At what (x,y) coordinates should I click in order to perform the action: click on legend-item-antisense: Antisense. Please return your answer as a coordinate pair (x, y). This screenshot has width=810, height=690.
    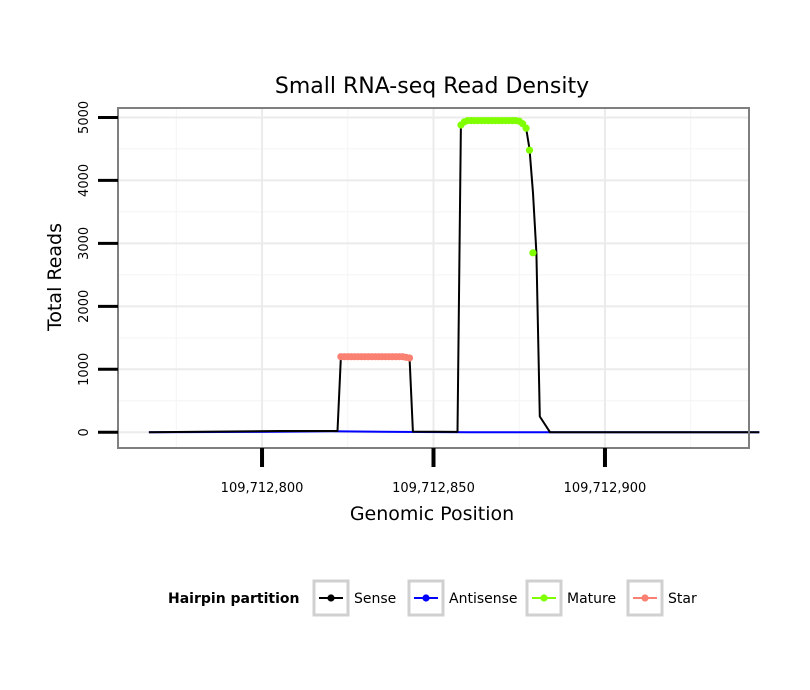
    Looking at the image, I should click on (462, 598).